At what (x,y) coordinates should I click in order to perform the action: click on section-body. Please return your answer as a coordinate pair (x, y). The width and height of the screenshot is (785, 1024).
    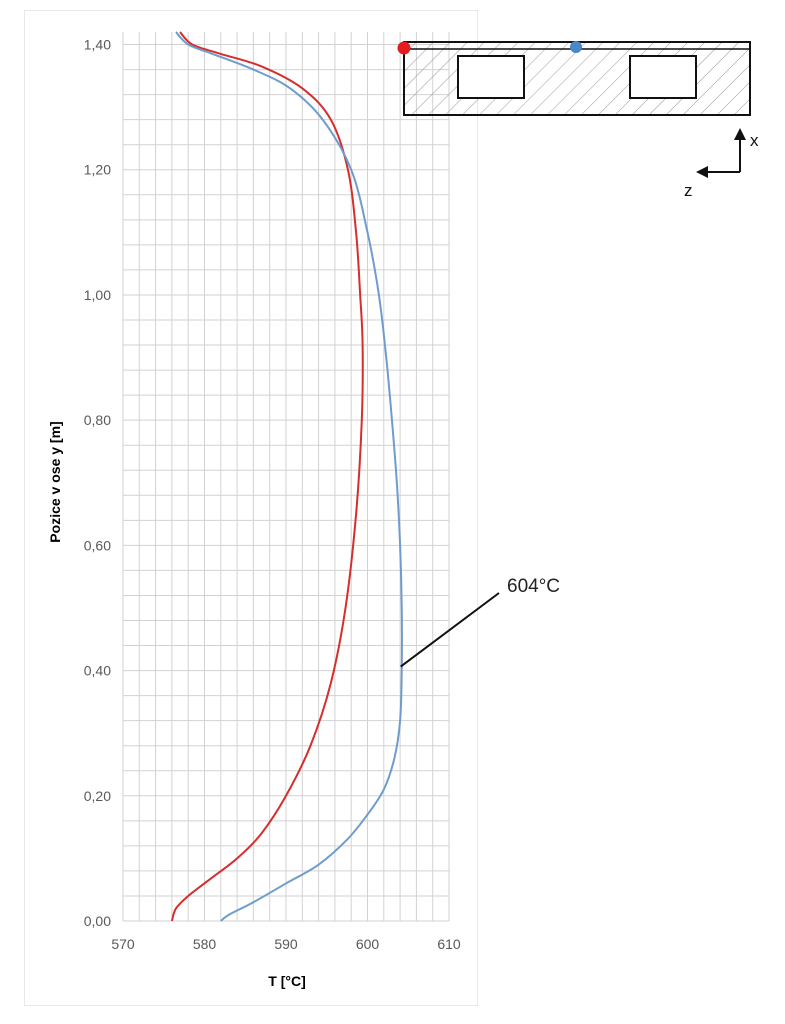
    Looking at the image, I should click on (577, 78).